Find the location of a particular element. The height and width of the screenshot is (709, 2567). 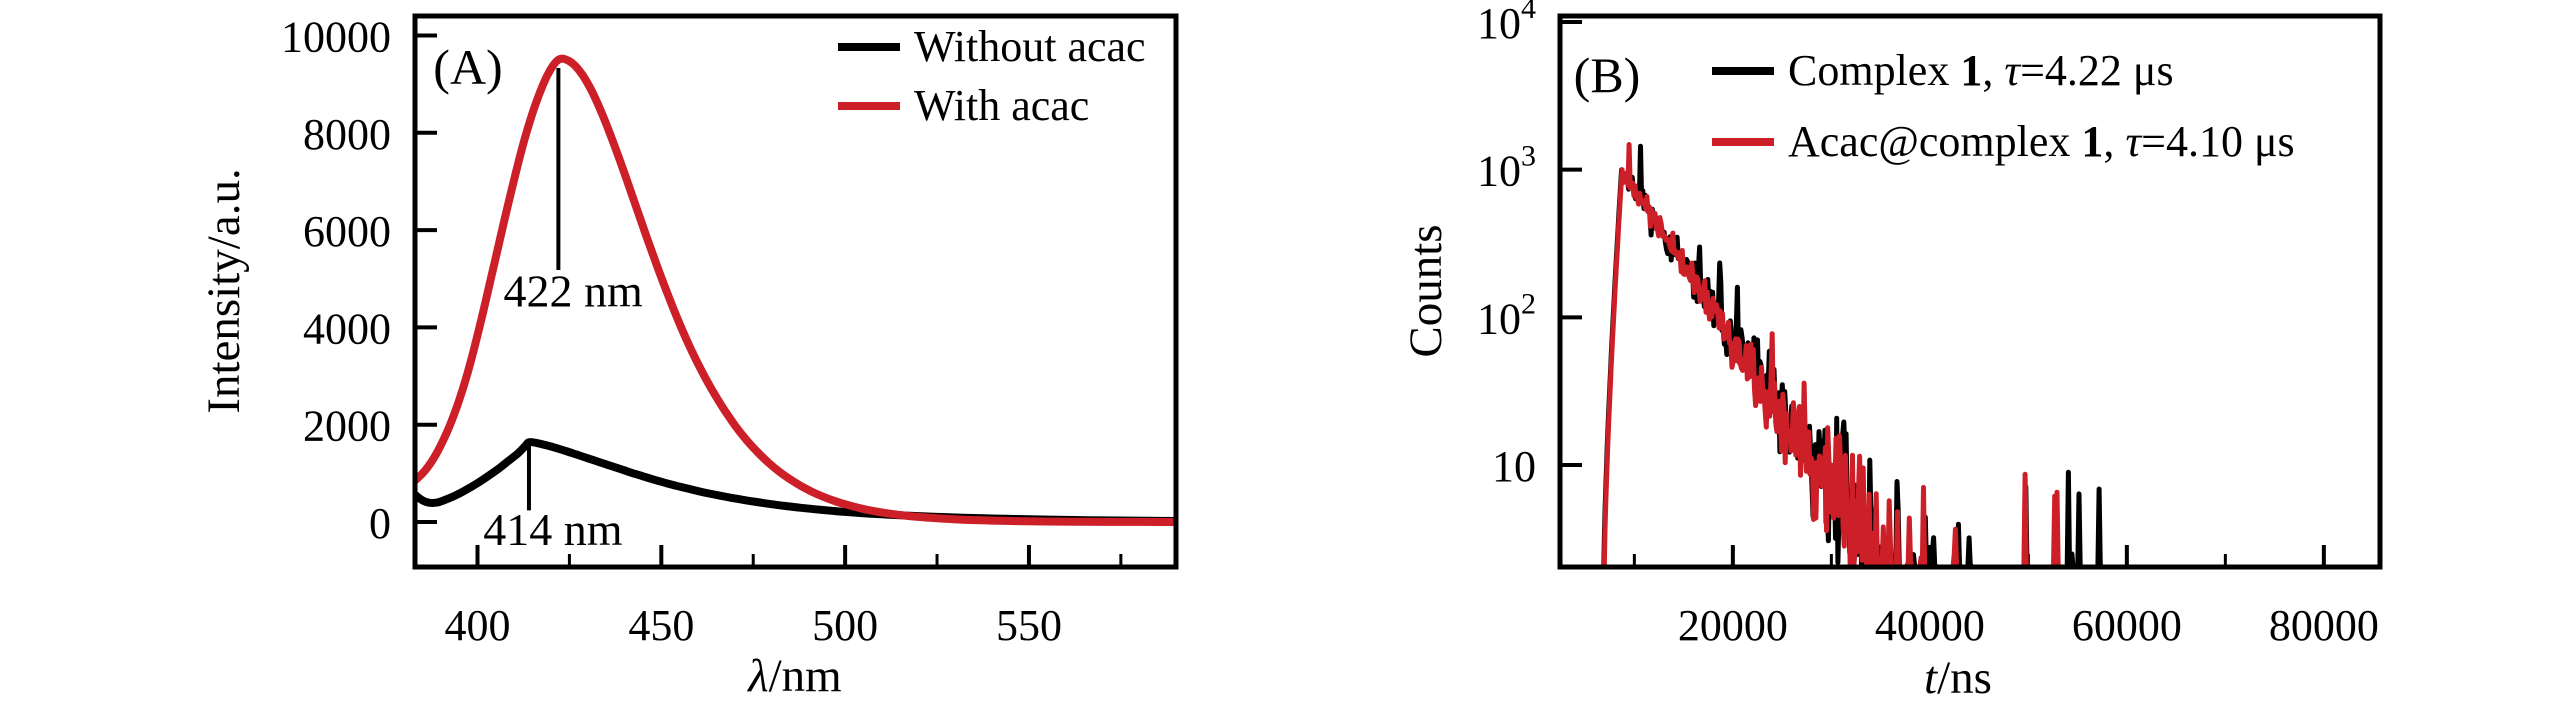

panel-b-label: (B) is located at coordinates (1607, 75).